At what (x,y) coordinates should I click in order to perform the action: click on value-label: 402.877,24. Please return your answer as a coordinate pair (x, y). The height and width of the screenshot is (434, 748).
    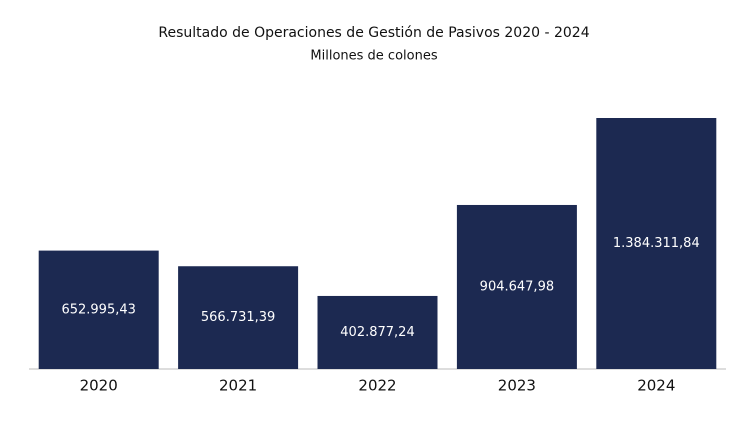
    Looking at the image, I should click on (377, 332).